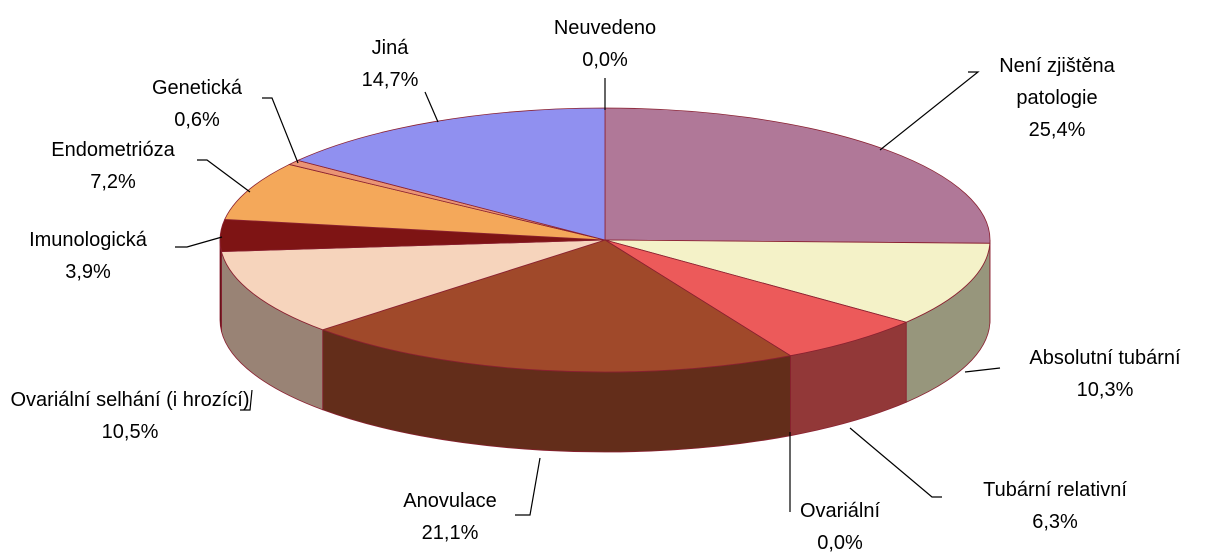  I want to click on data-label: Není zjištěna patologie 25,4%, so click(1057, 98).